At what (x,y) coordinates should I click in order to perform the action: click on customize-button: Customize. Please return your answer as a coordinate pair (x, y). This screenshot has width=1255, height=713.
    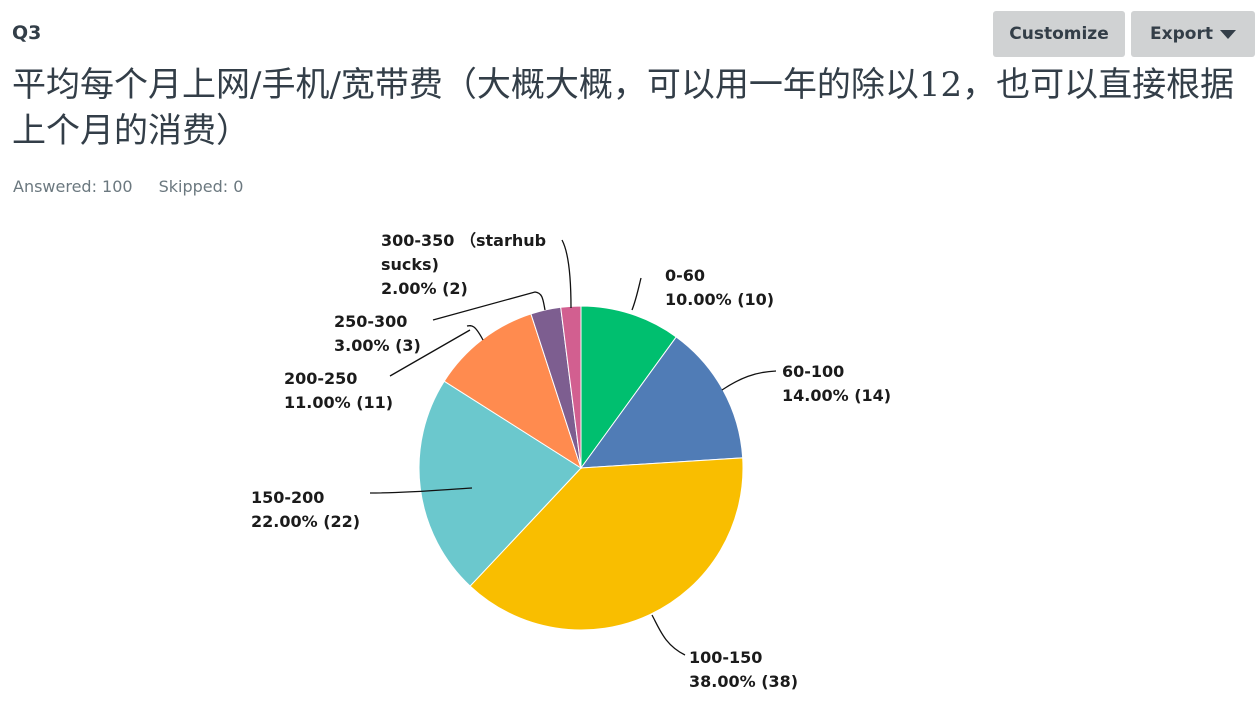
    Looking at the image, I should click on (1059, 34).